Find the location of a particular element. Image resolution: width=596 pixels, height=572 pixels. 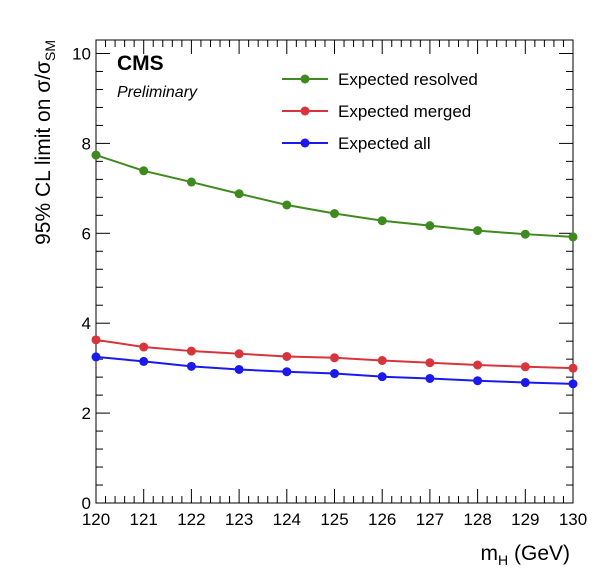

x-tick-label: 126 is located at coordinates (382, 519).